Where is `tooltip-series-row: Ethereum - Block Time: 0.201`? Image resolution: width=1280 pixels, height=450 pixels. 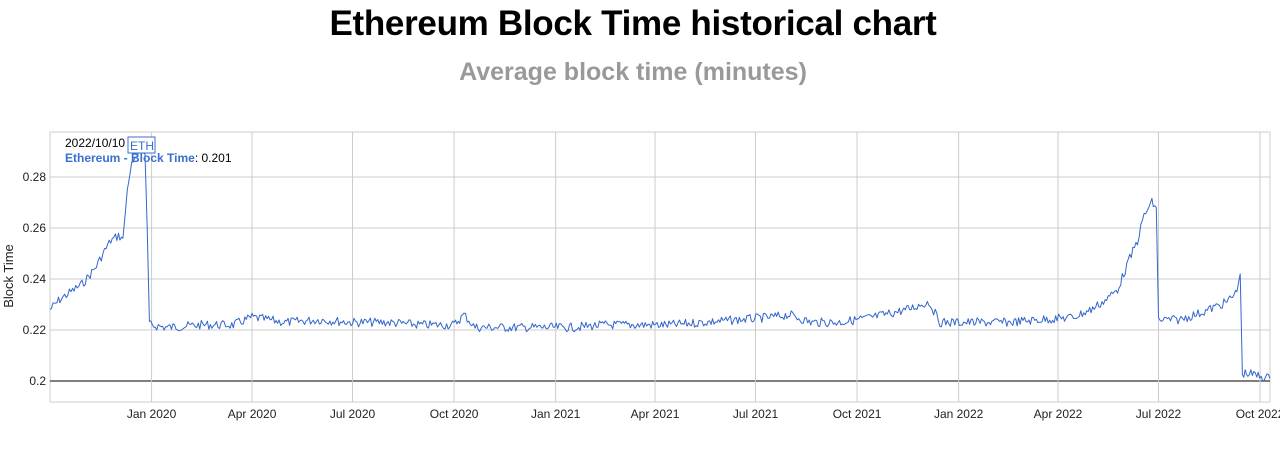
tooltip-series-row: Ethereum - Block Time: 0.201 is located at coordinates (148, 158).